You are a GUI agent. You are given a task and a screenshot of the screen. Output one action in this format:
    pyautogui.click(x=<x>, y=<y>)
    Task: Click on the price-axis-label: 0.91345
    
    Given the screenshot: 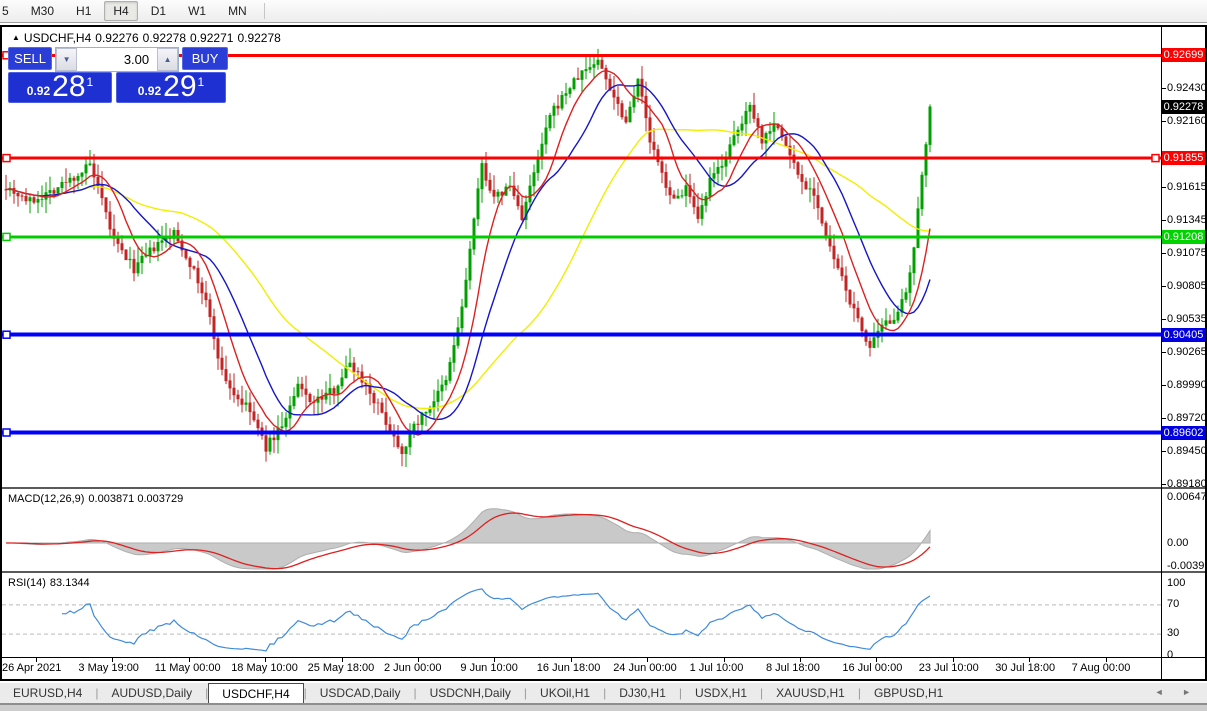 What is the action you would take?
    pyautogui.click(x=1187, y=220)
    